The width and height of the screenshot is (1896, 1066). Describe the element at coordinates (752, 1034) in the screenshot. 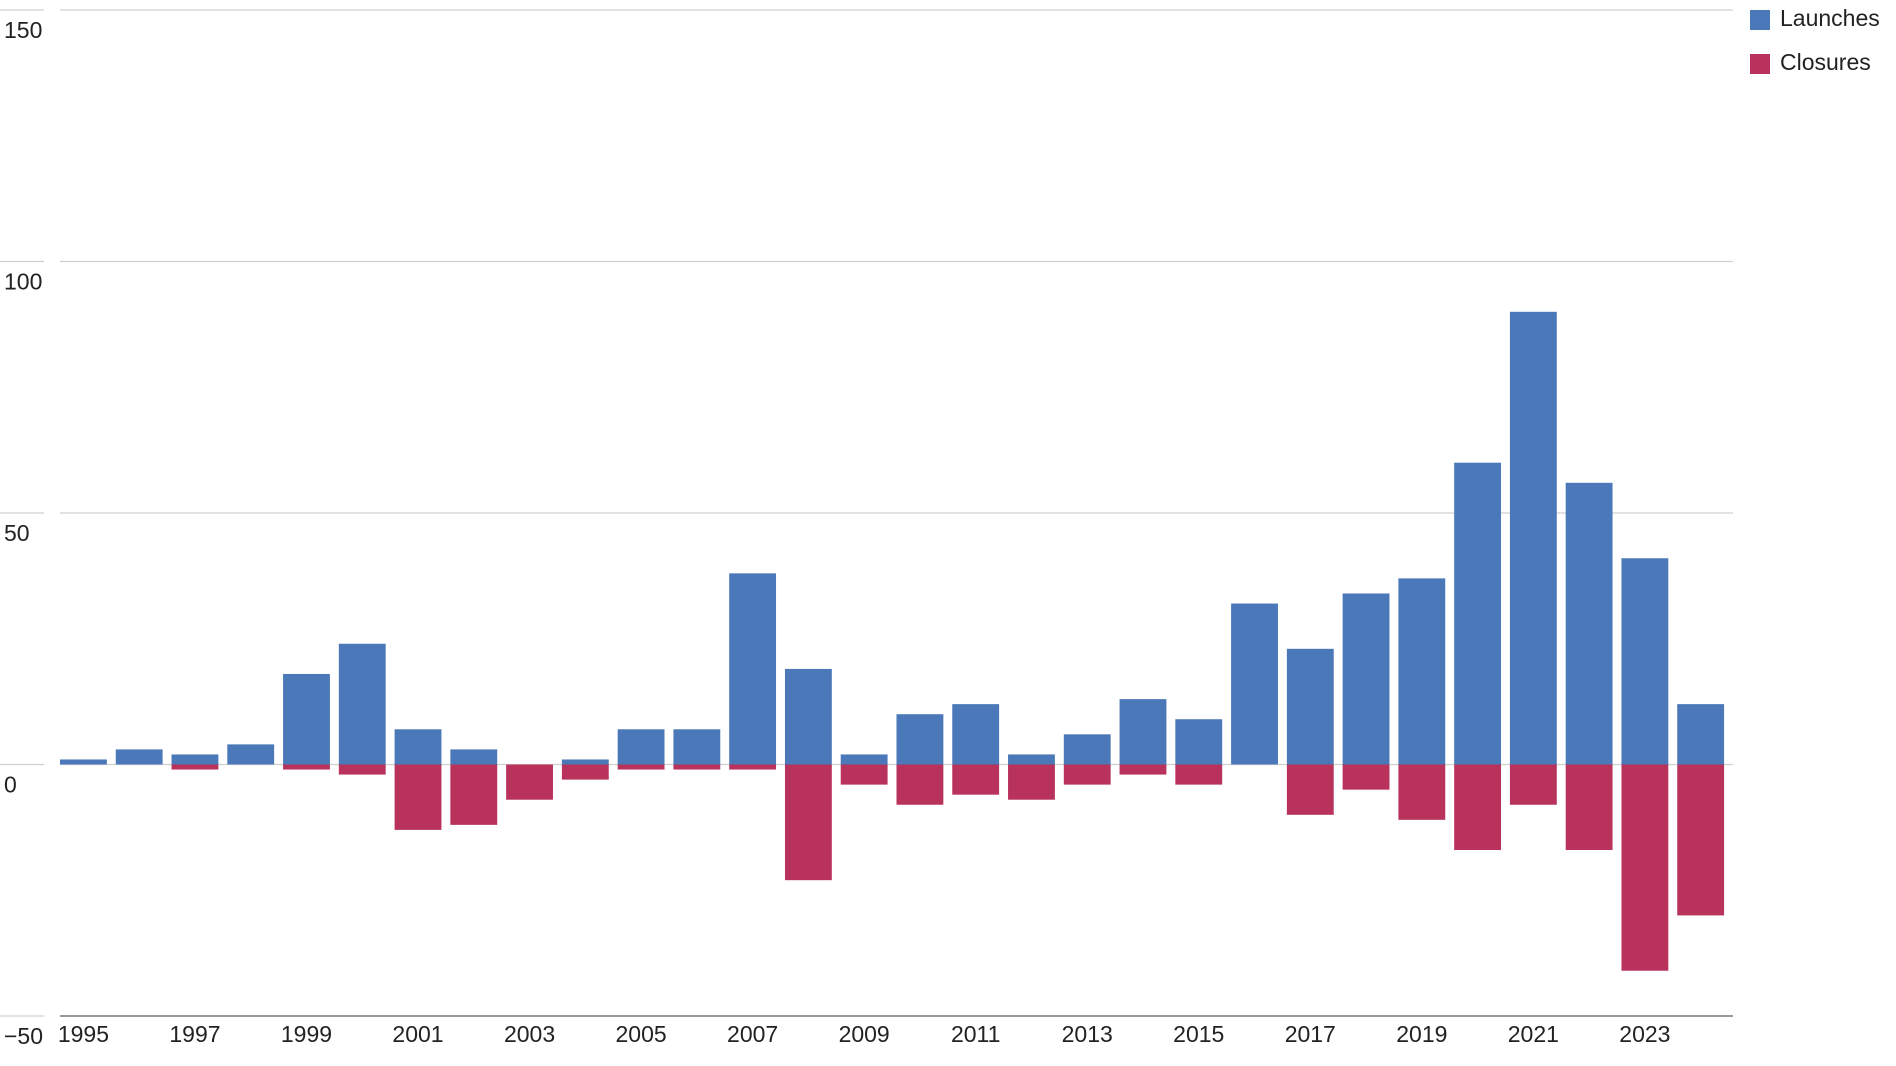

I see `x-tick-label: 2007` at that location.